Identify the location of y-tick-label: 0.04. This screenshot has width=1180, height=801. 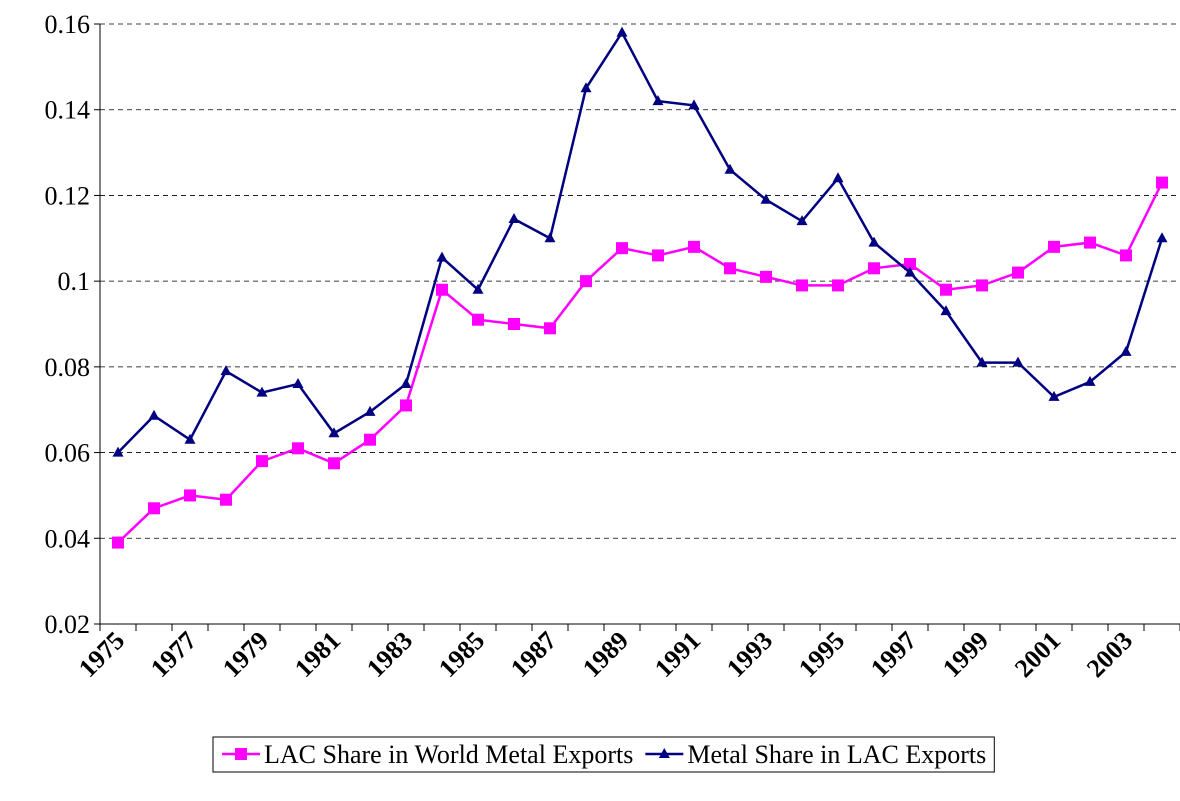
(68, 538).